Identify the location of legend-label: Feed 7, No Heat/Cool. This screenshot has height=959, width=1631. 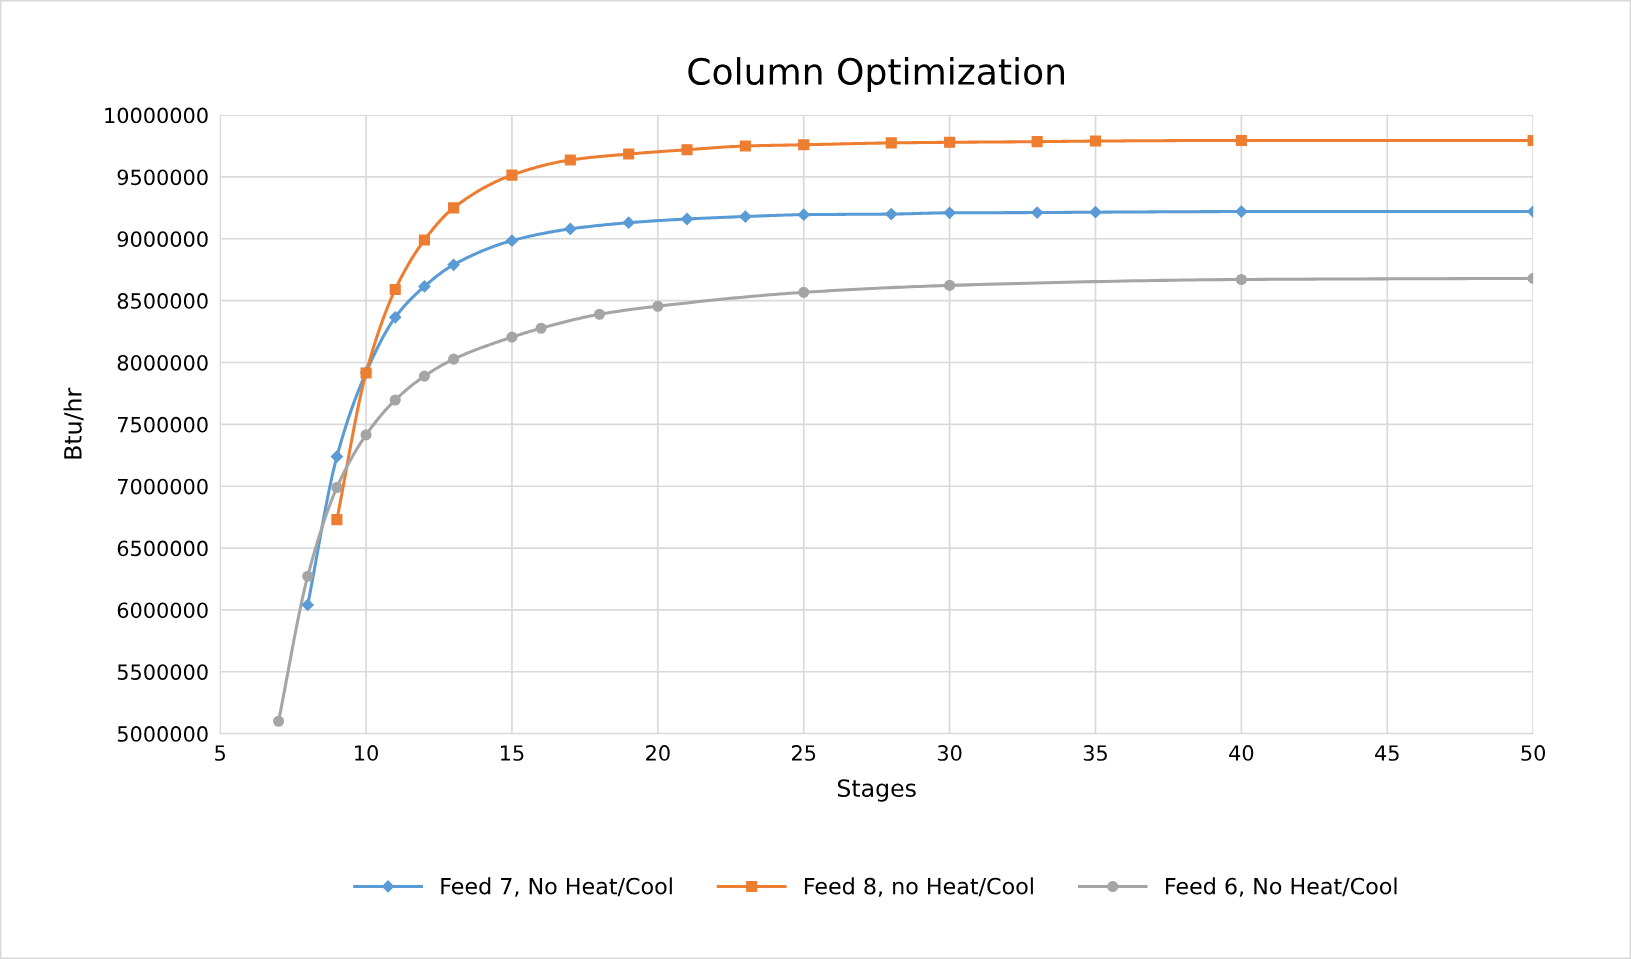
(556, 887).